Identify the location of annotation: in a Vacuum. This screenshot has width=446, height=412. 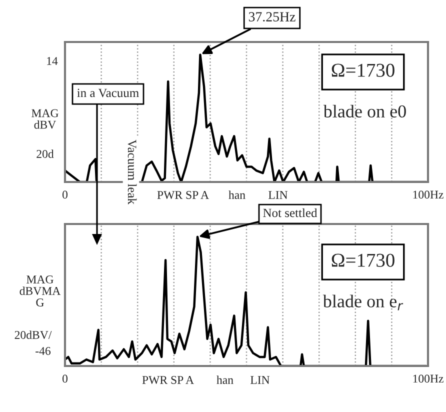
(108, 93).